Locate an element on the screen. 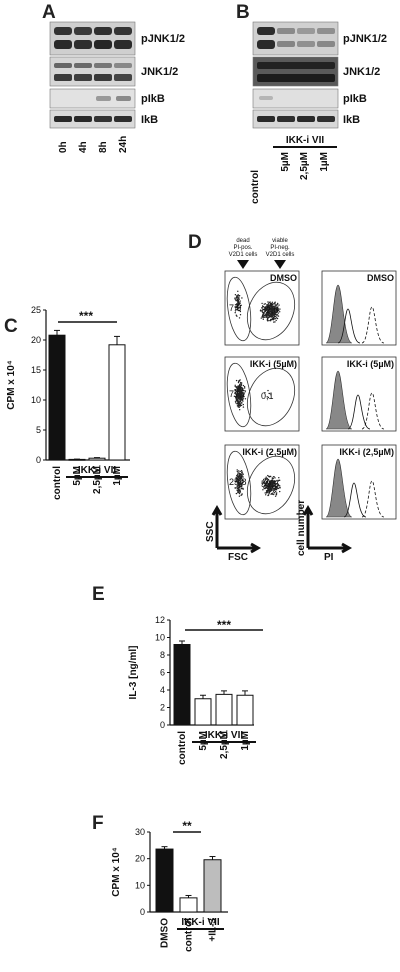  gate-header-dead: dead is located at coordinates (242, 241).